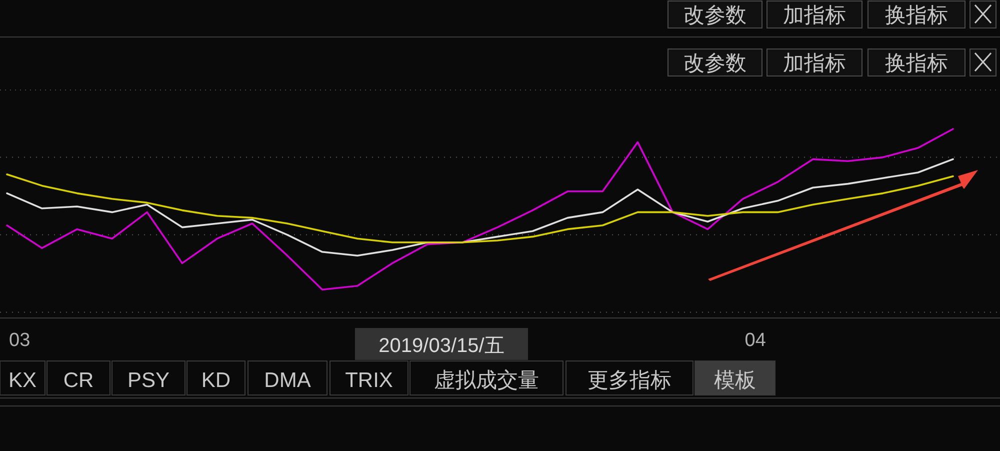  Describe the element at coordinates (735, 380) in the screenshot. I see `text: 模板` at that location.